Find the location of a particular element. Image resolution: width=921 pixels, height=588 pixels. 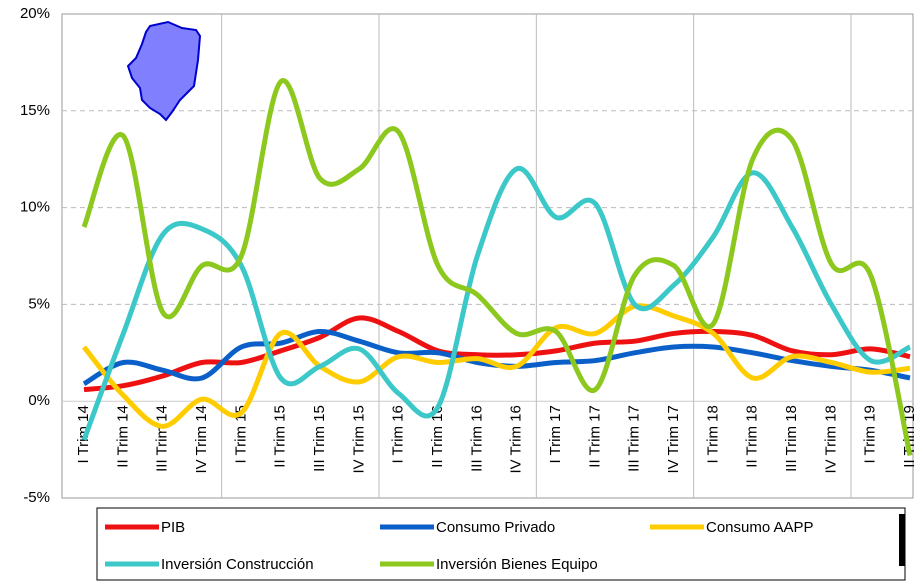

x-tick-label: II Trim 14 is located at coordinates (122, 436).